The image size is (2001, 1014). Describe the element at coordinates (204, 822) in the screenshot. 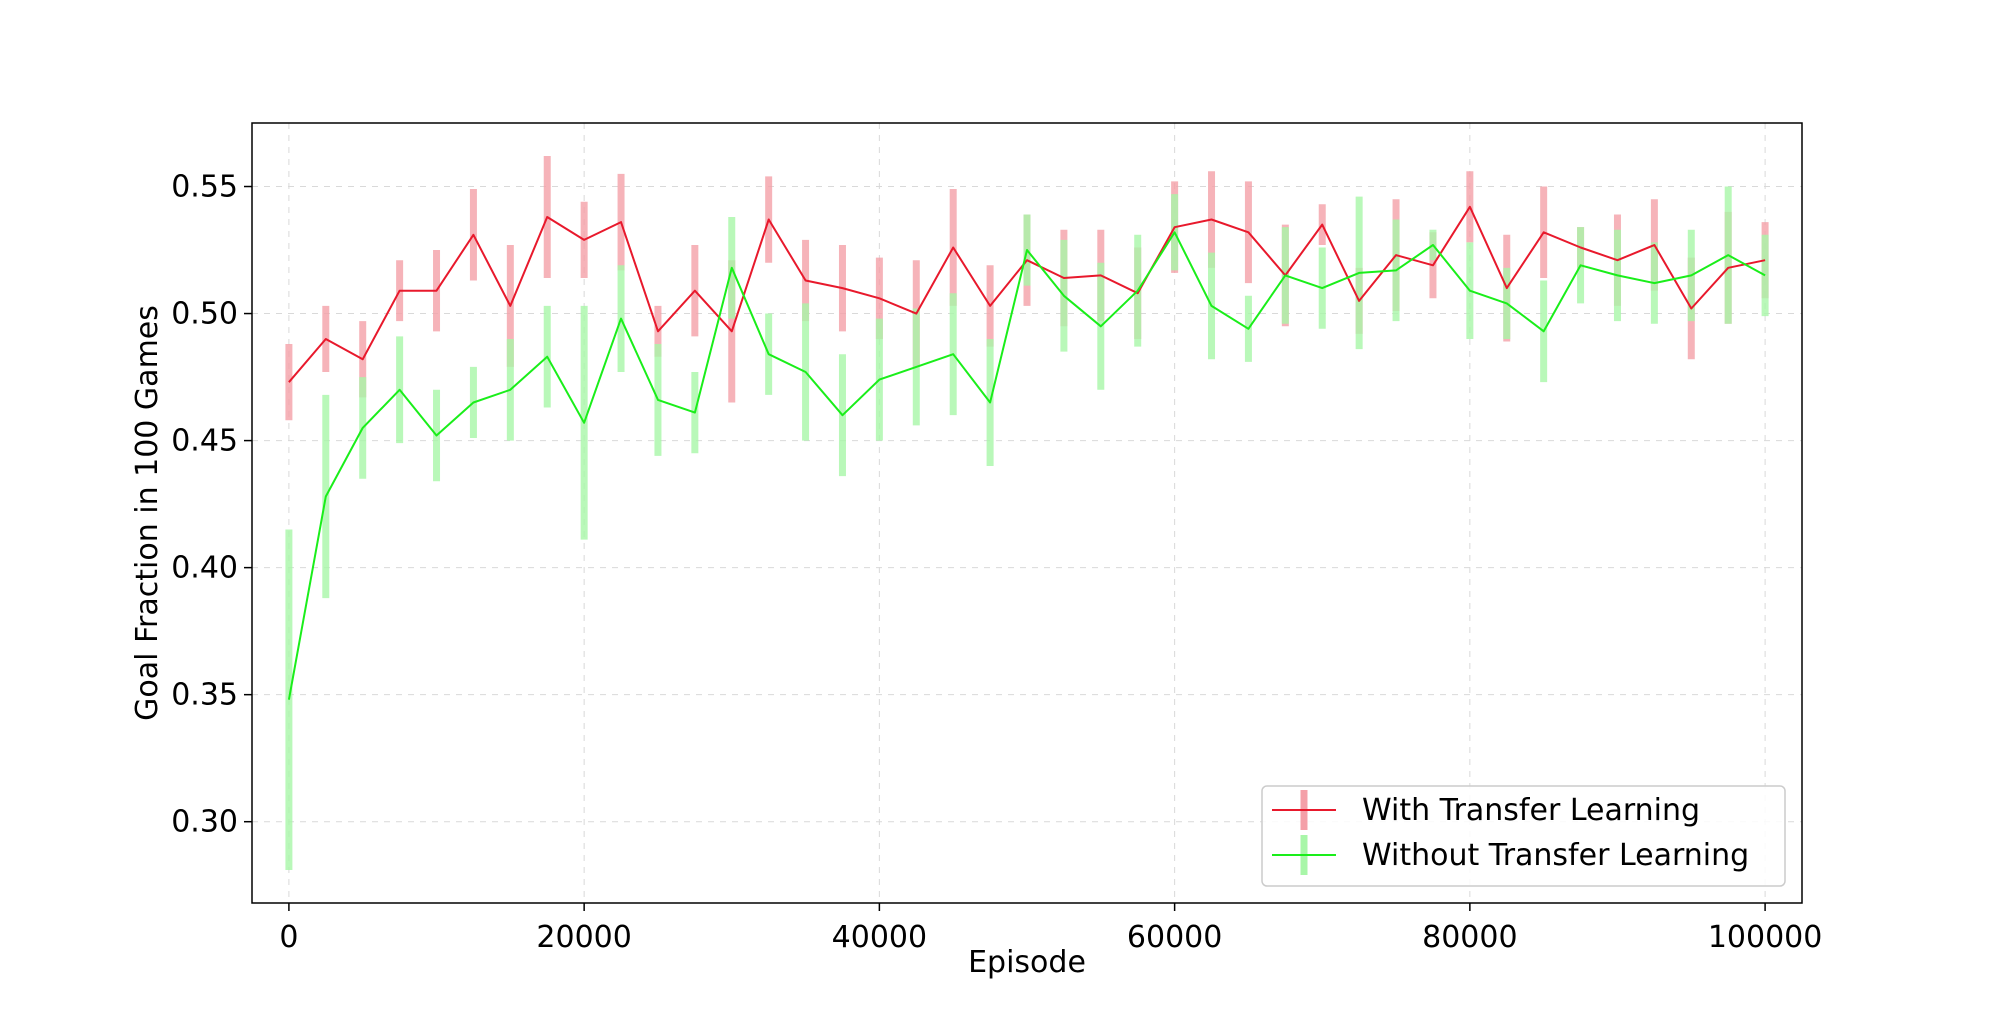

I see `y-tick-label: 0.30` at that location.